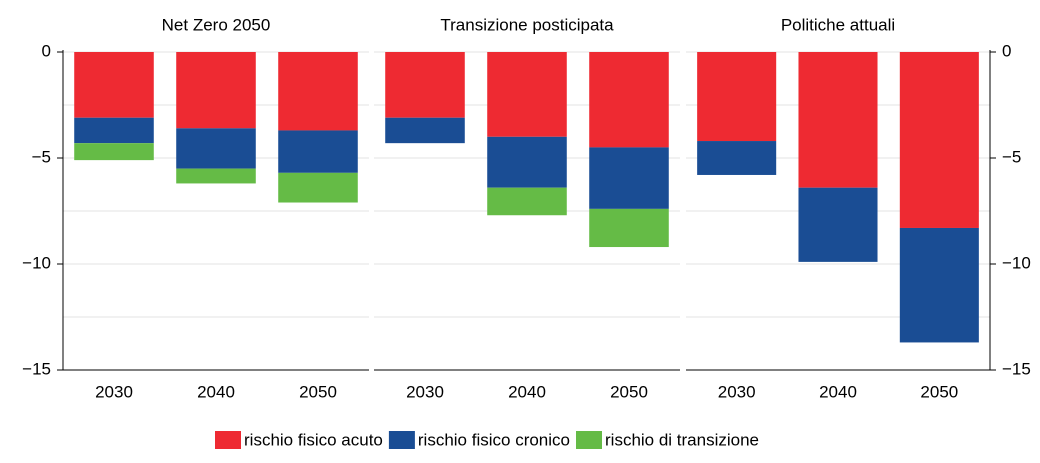 The width and height of the screenshot is (1040, 463). What do you see at coordinates (527, 24) in the screenshot?
I see `panel-title: Transizione posticipata` at bounding box center [527, 24].